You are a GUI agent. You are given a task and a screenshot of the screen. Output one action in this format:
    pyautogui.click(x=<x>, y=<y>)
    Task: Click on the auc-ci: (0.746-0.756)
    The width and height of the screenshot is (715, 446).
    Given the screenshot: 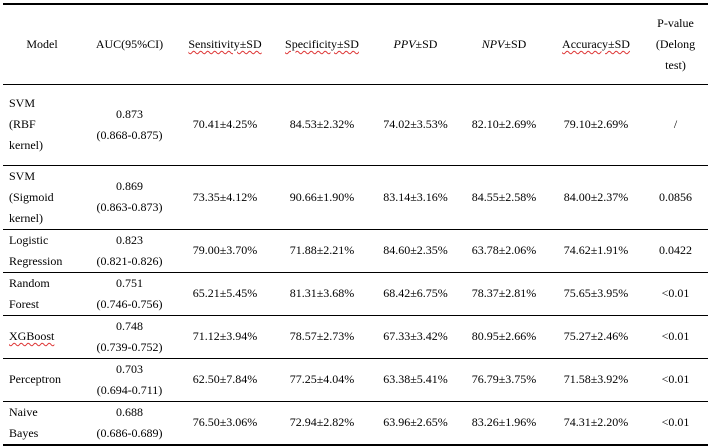 What is the action you would take?
    pyautogui.click(x=129, y=303)
    